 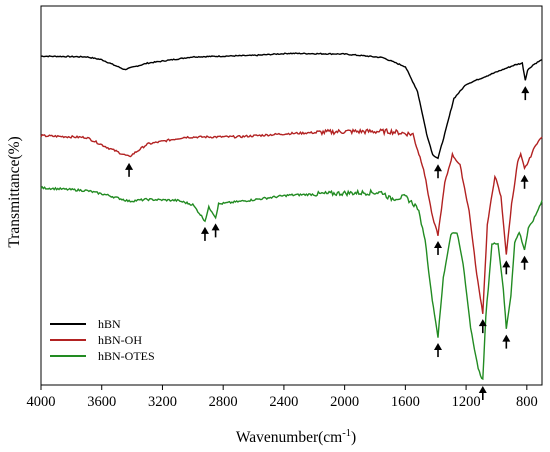 I want to click on x-axis-title-superscript: -1, so click(x=346, y=433).